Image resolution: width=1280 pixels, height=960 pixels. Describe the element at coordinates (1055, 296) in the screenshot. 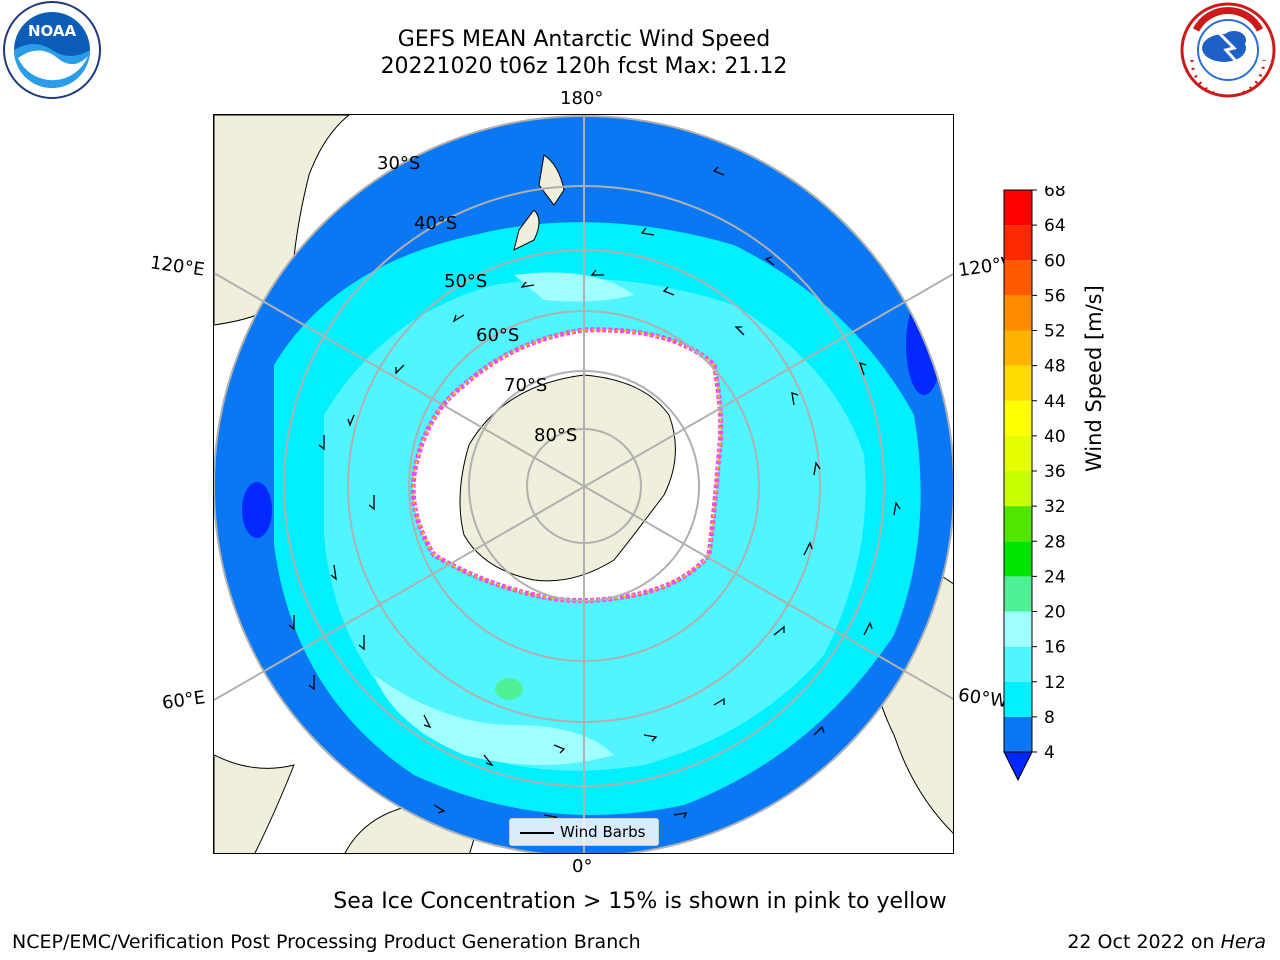

I see `colorbar-tick-label: 56` at that location.